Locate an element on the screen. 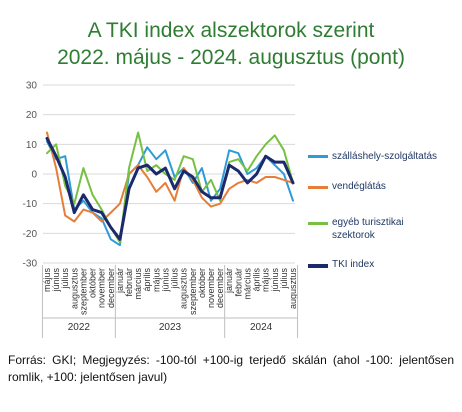 The width and height of the screenshot is (462, 412). y-tick-label: -30 is located at coordinates (30, 264).